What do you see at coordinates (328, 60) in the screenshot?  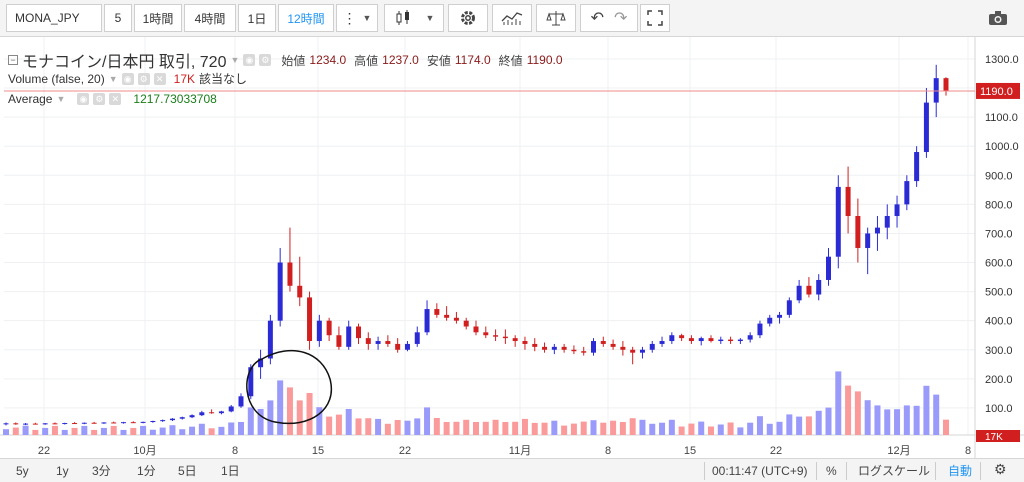 I see `open-value: 1234.0` at bounding box center [328, 60].